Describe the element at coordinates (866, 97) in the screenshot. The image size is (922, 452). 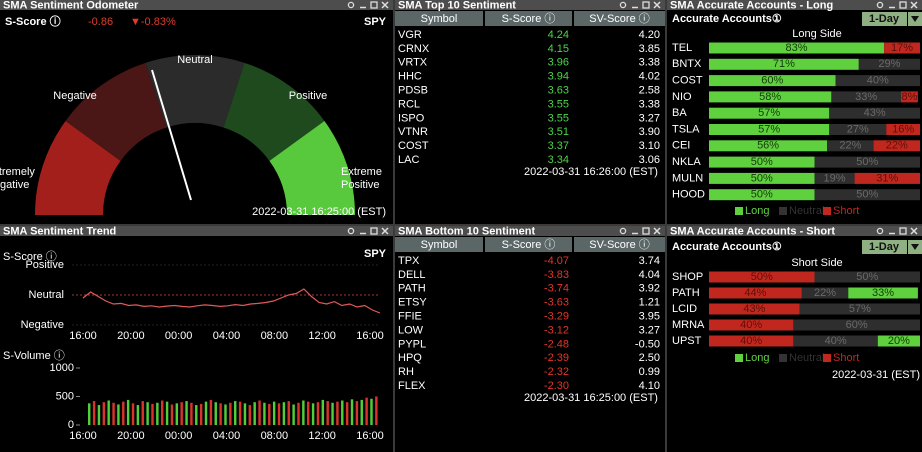
I see `neutral-label: 33%` at that location.